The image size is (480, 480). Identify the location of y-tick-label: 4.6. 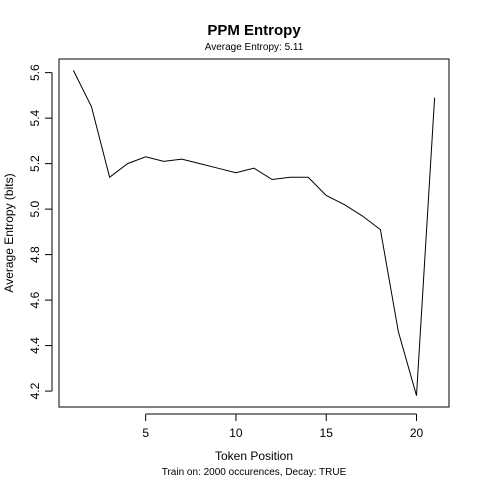
(35, 299).